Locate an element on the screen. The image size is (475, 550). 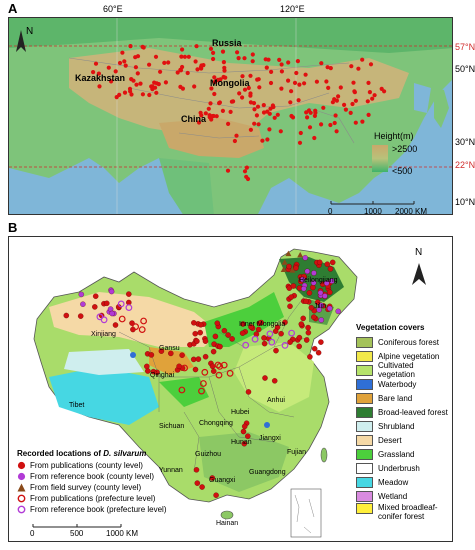
label-jiangxi: Jiangxi is located at coordinates (270, 438).